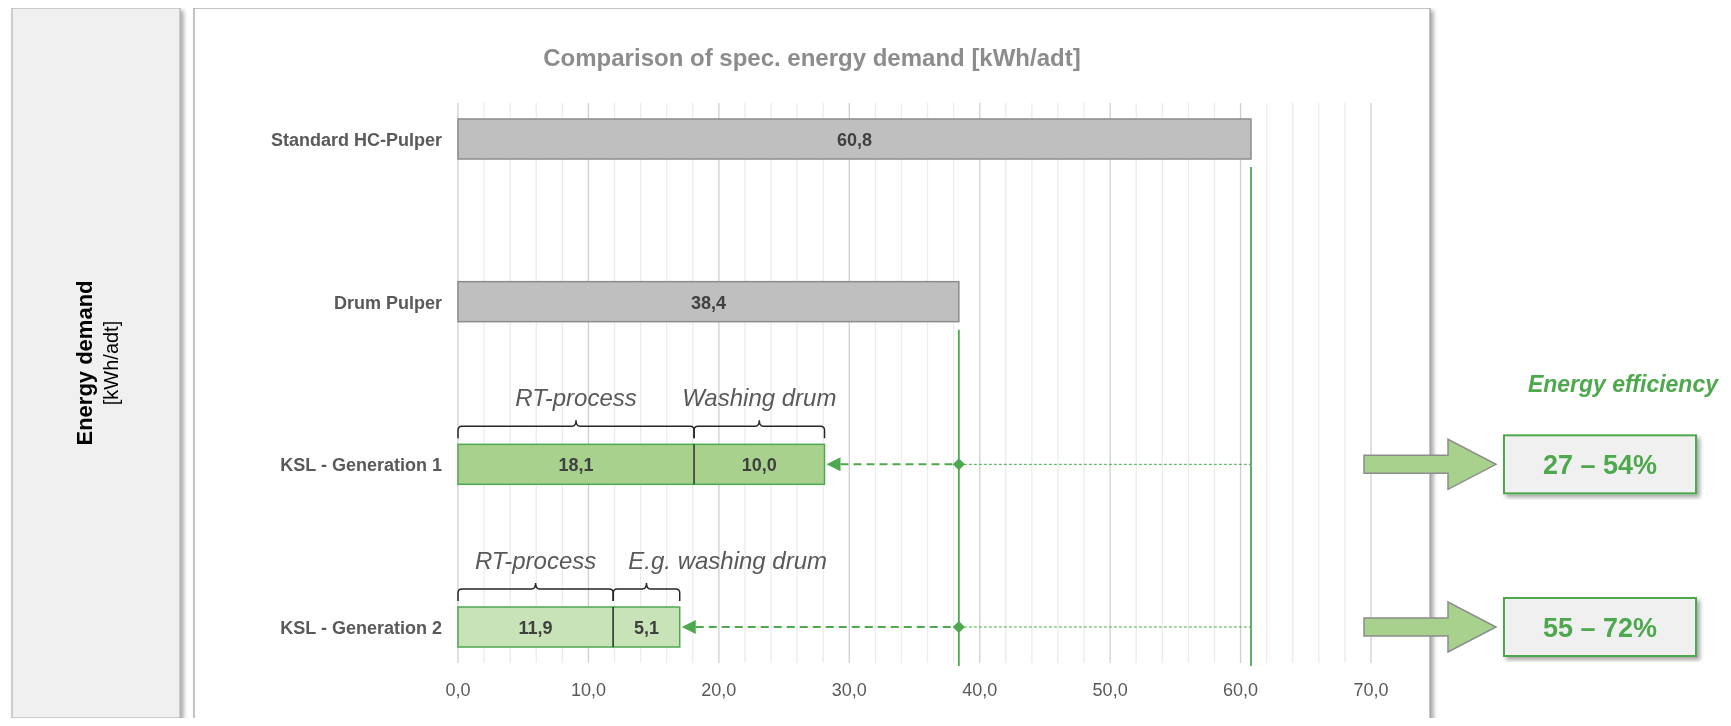  I want to click on y-tick-label: KSL - Generation 1, so click(361, 465).